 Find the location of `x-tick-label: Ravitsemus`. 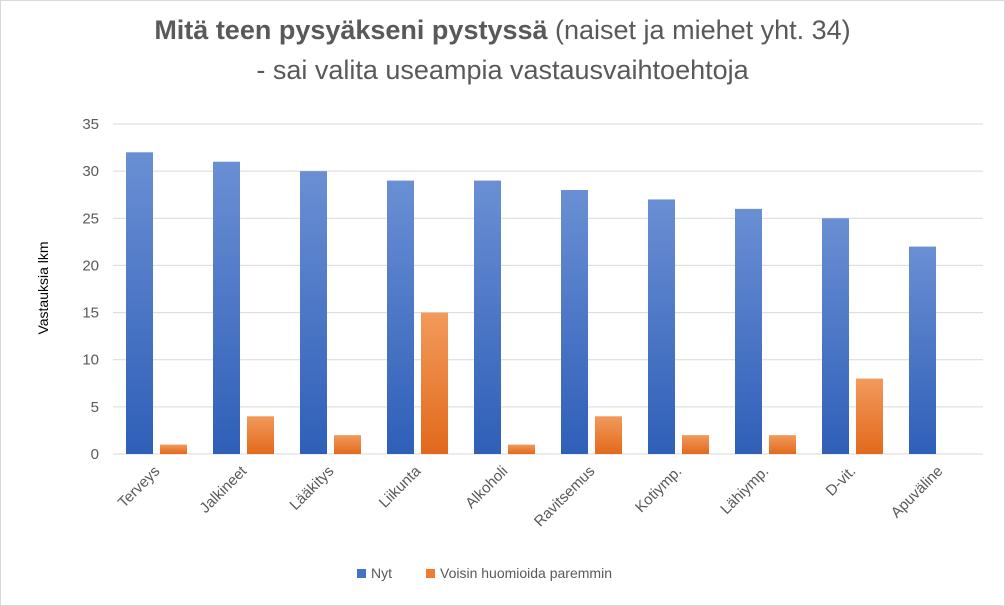

x-tick-label: Ravitsemus is located at coordinates (564, 496).